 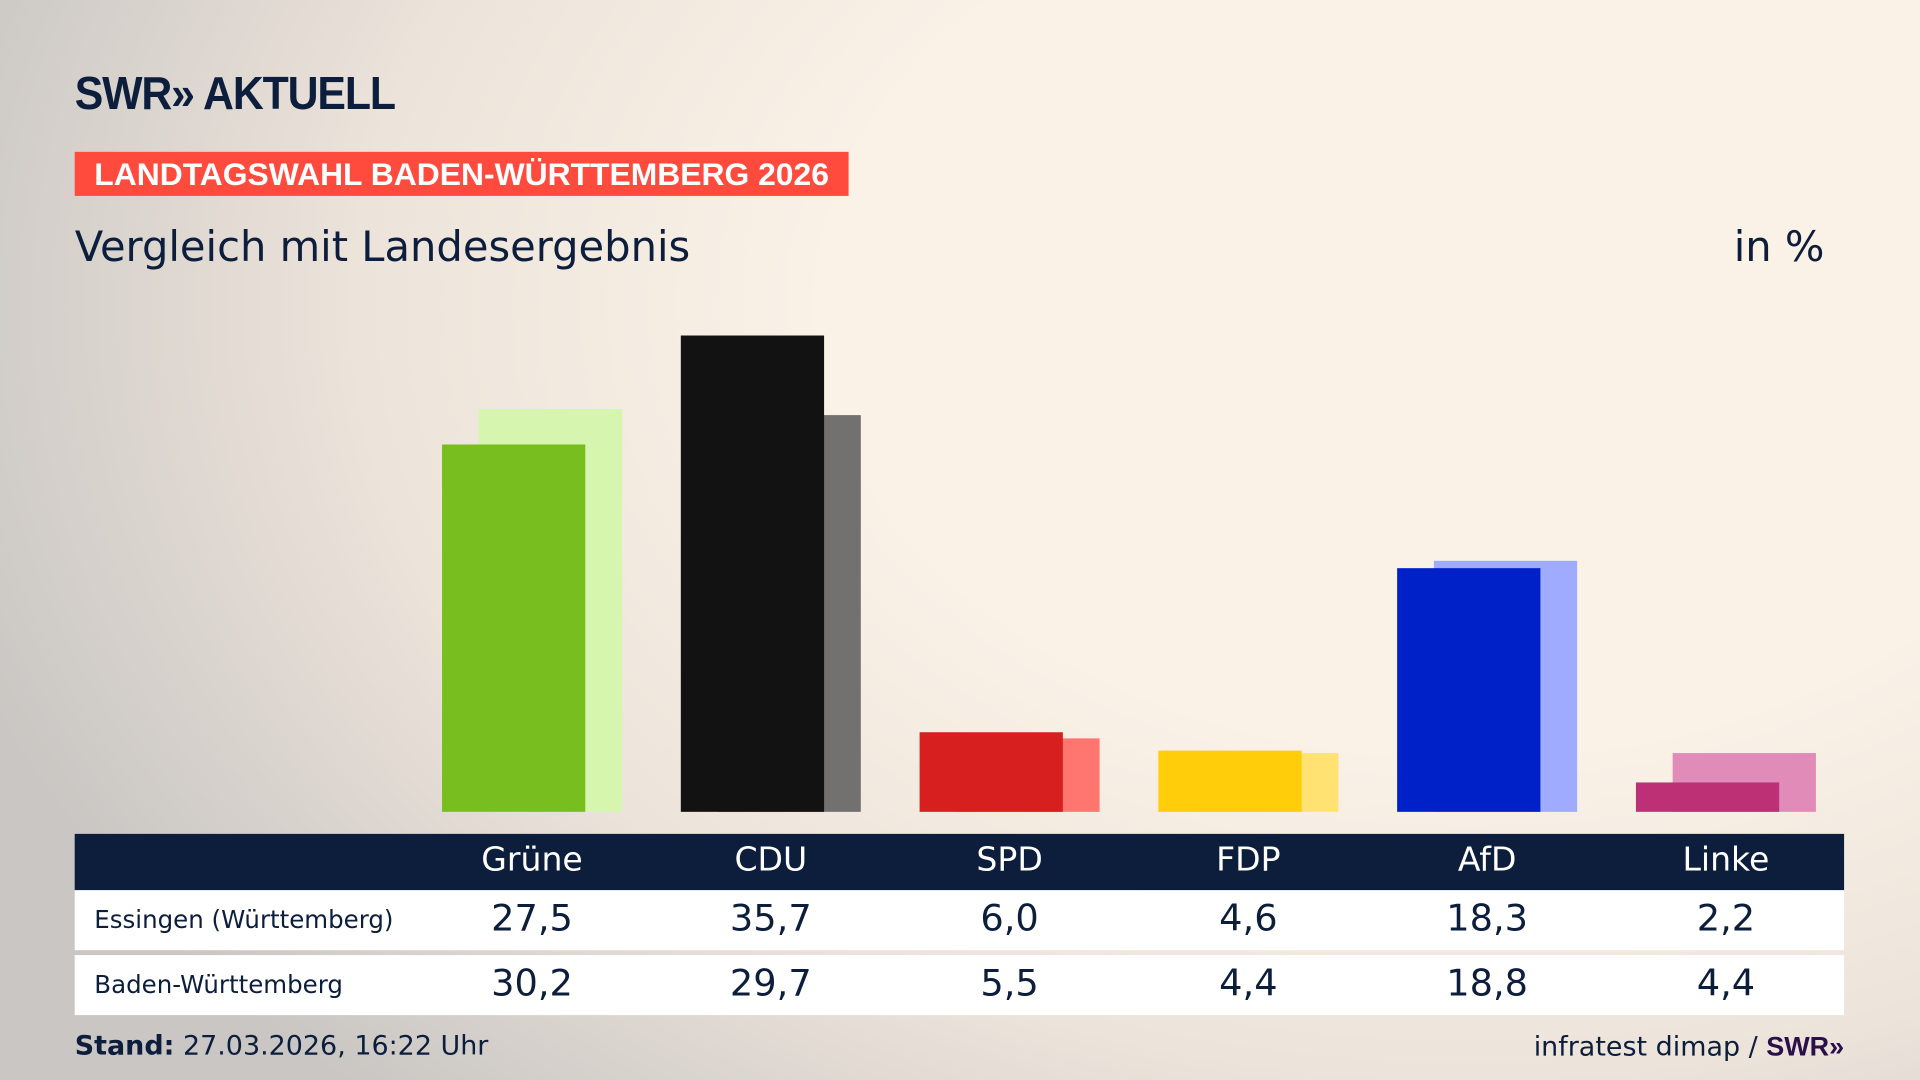 I want to click on row-label: Baden-Württemberg, so click(x=218, y=984).